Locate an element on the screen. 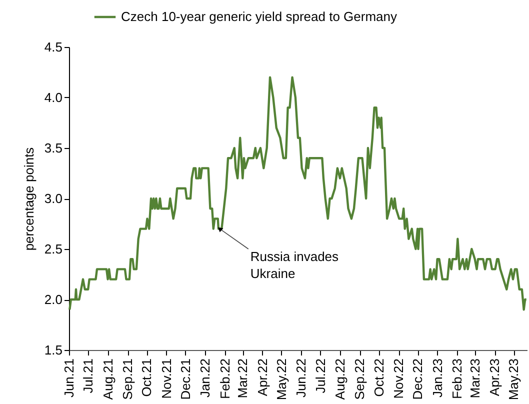  x-tick-label: Jun.21 is located at coordinates (69, 378).